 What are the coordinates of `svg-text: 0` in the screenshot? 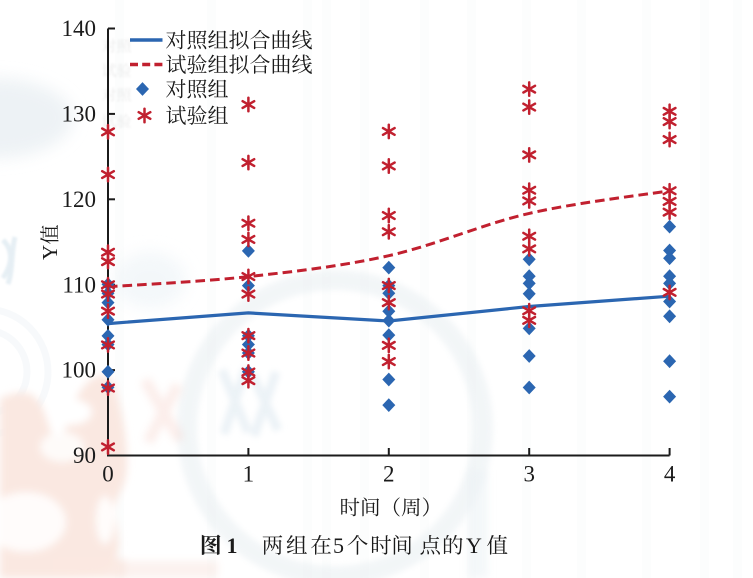 It's located at (108, 473).